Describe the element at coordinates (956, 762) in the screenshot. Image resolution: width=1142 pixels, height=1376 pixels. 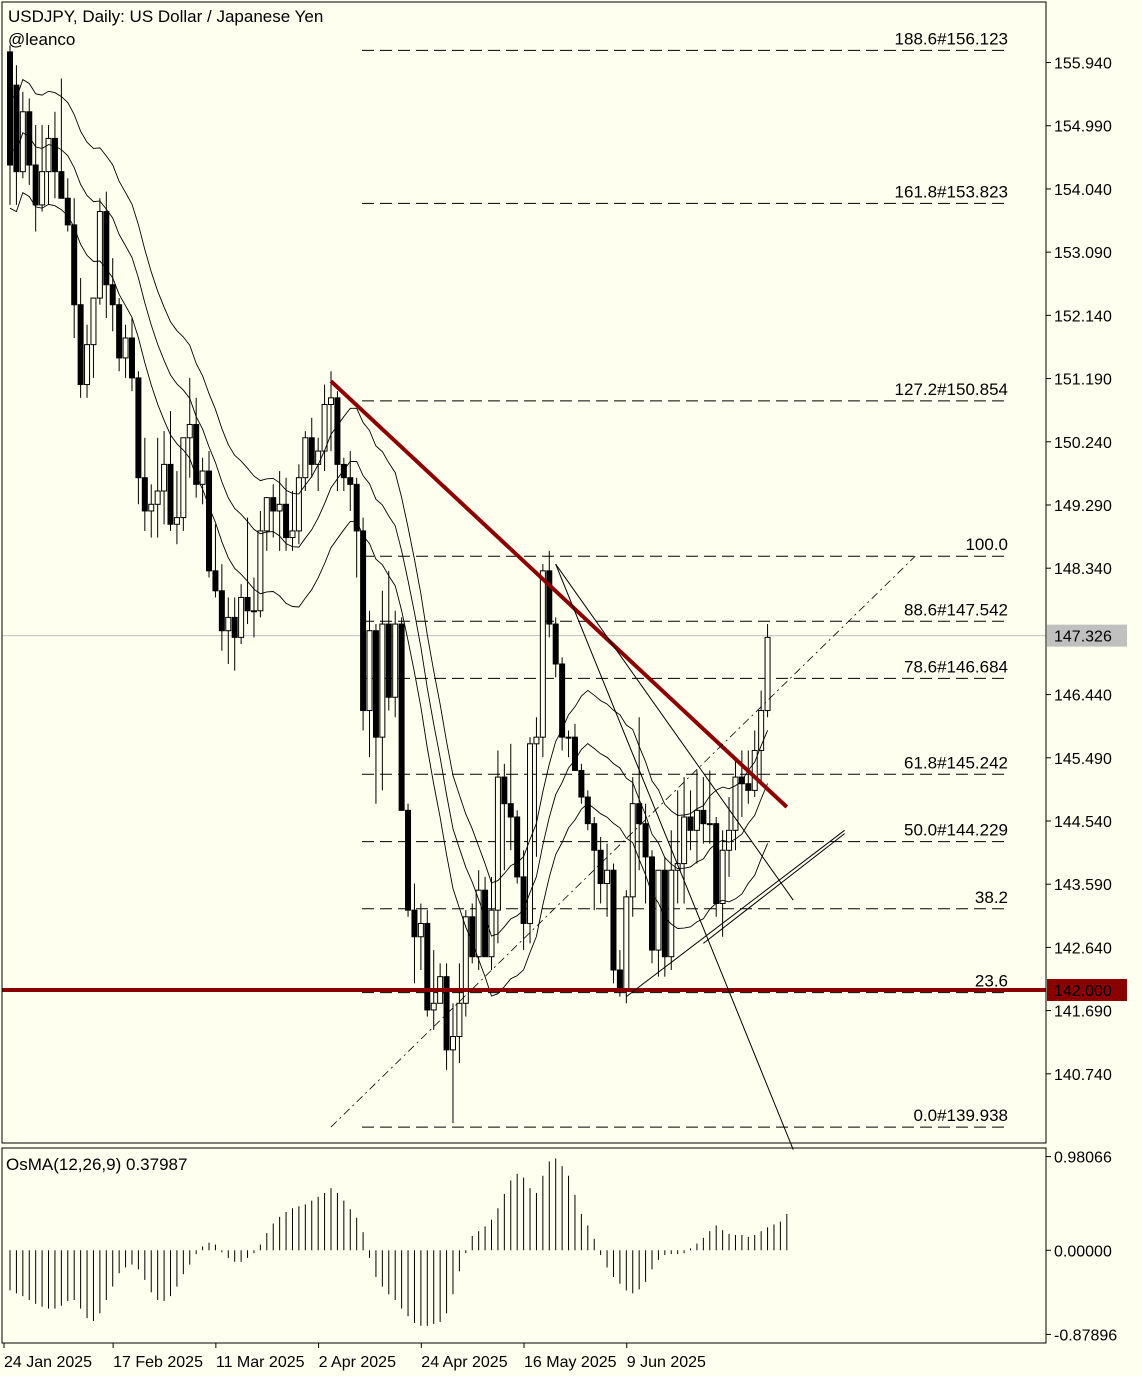
I see `fib-level-label: 61.8#145.242` at that location.